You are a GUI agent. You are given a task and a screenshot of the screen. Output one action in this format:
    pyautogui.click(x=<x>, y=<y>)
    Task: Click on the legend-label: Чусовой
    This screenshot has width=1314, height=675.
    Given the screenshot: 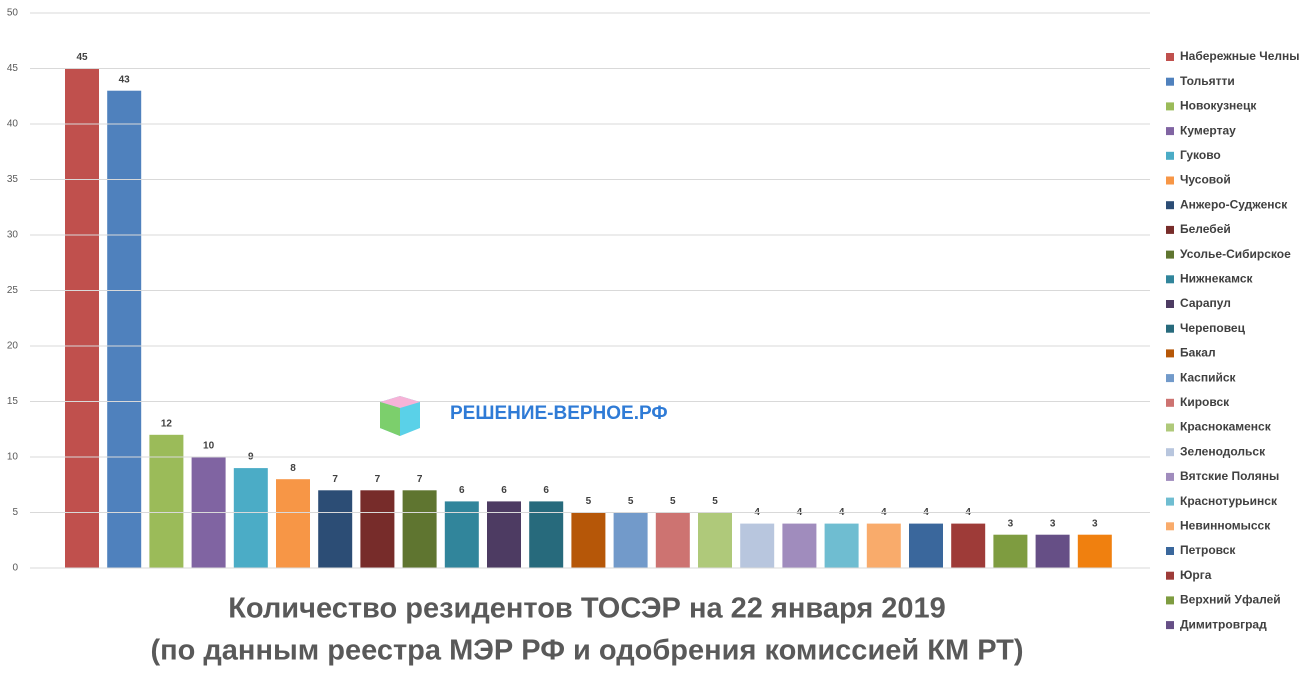 What is the action you would take?
    pyautogui.click(x=1205, y=180)
    